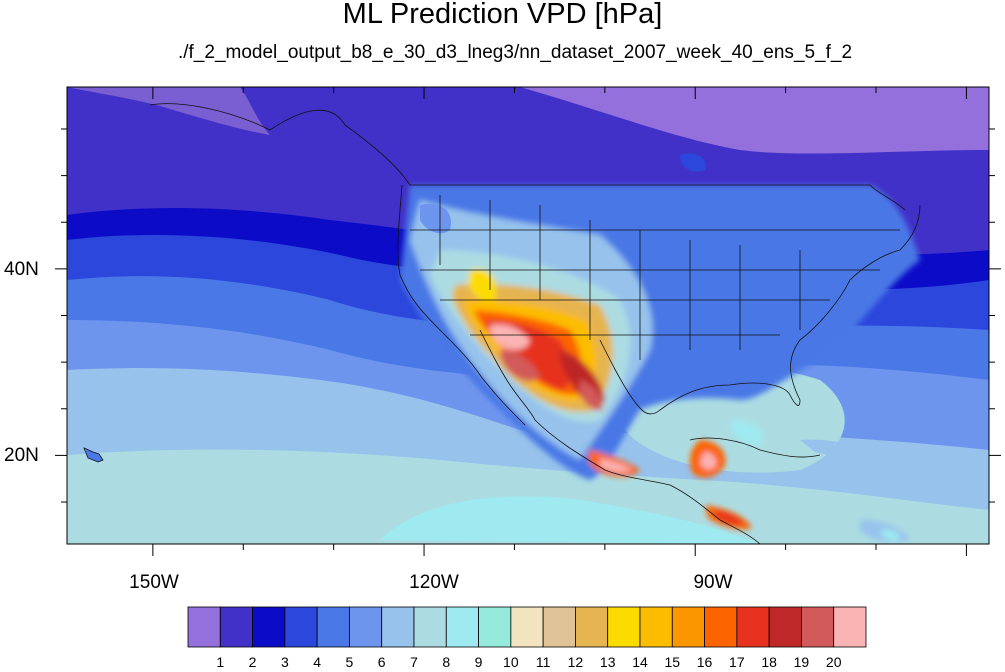 This screenshot has height=672, width=1005. I want to click on colorbar-tick-label: 13, so click(607, 662).